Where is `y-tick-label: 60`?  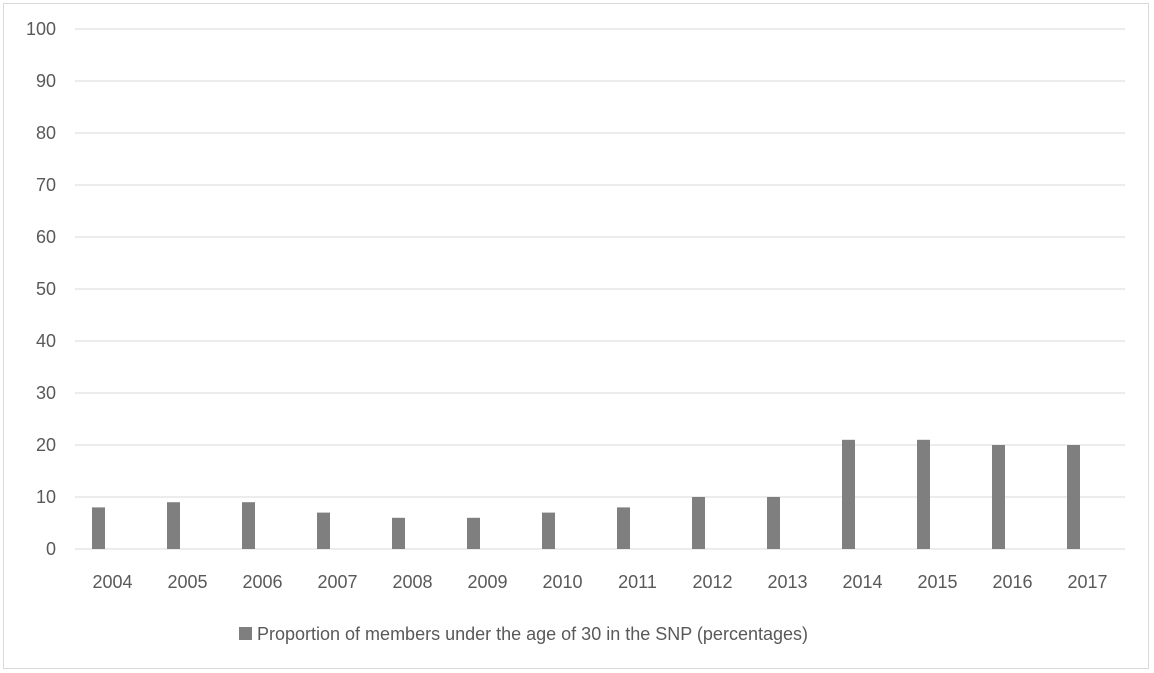
y-tick-label: 60 is located at coordinates (46, 237).